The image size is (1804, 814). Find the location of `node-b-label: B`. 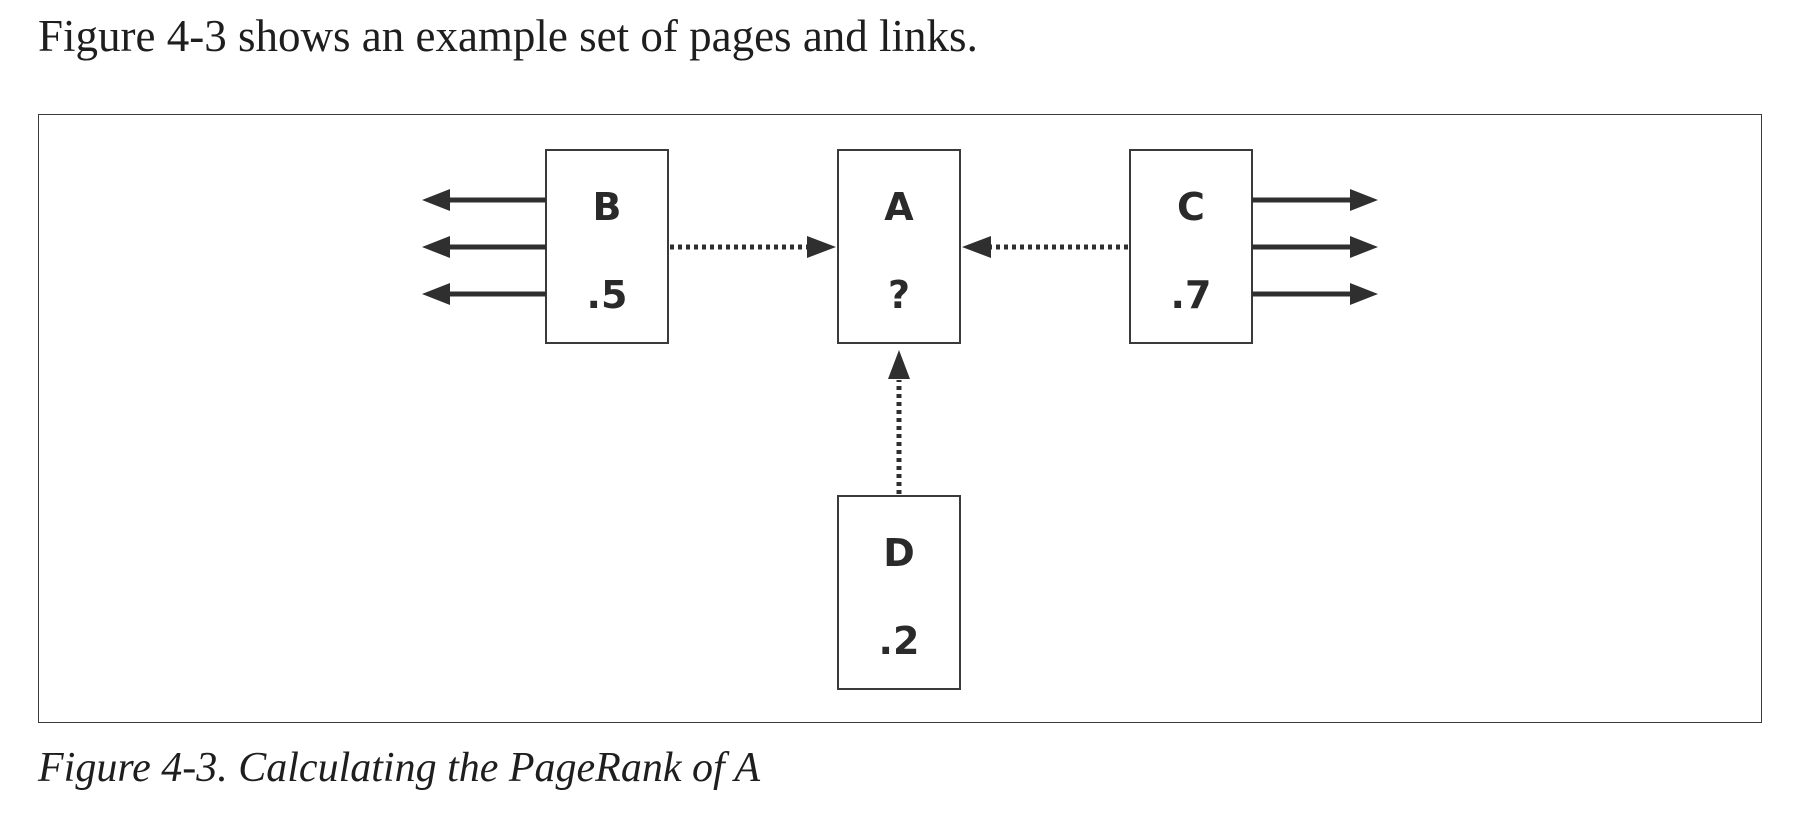

node-b-label: B is located at coordinates (607, 207).